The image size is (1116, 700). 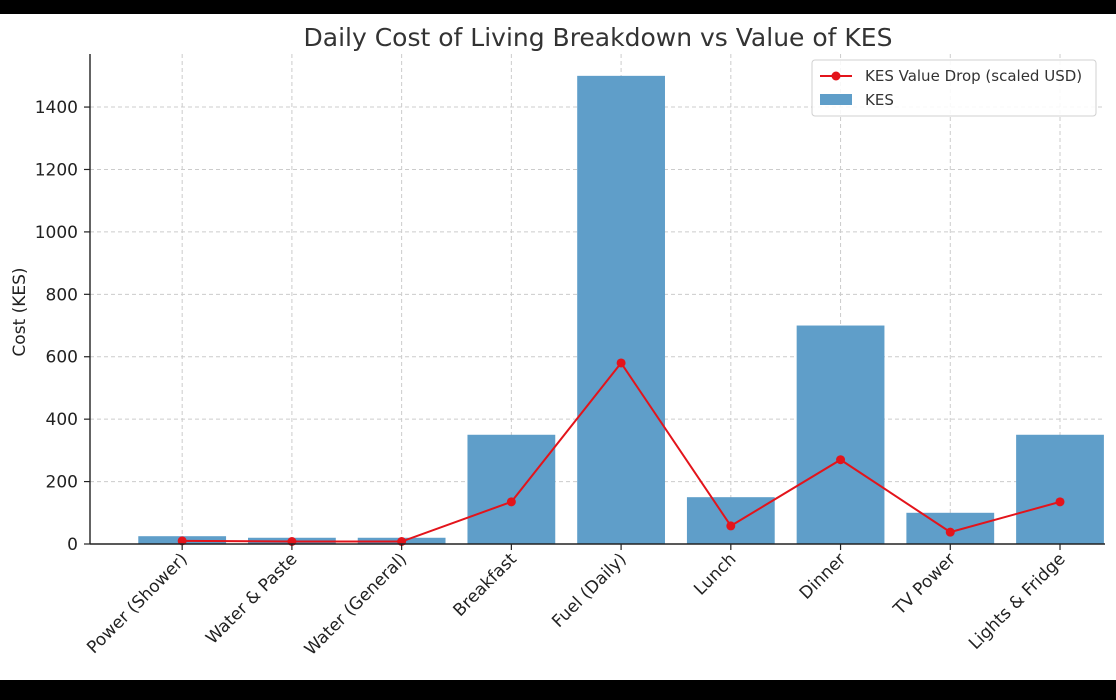 I want to click on y-tick-label: 1400, so click(x=56, y=108).